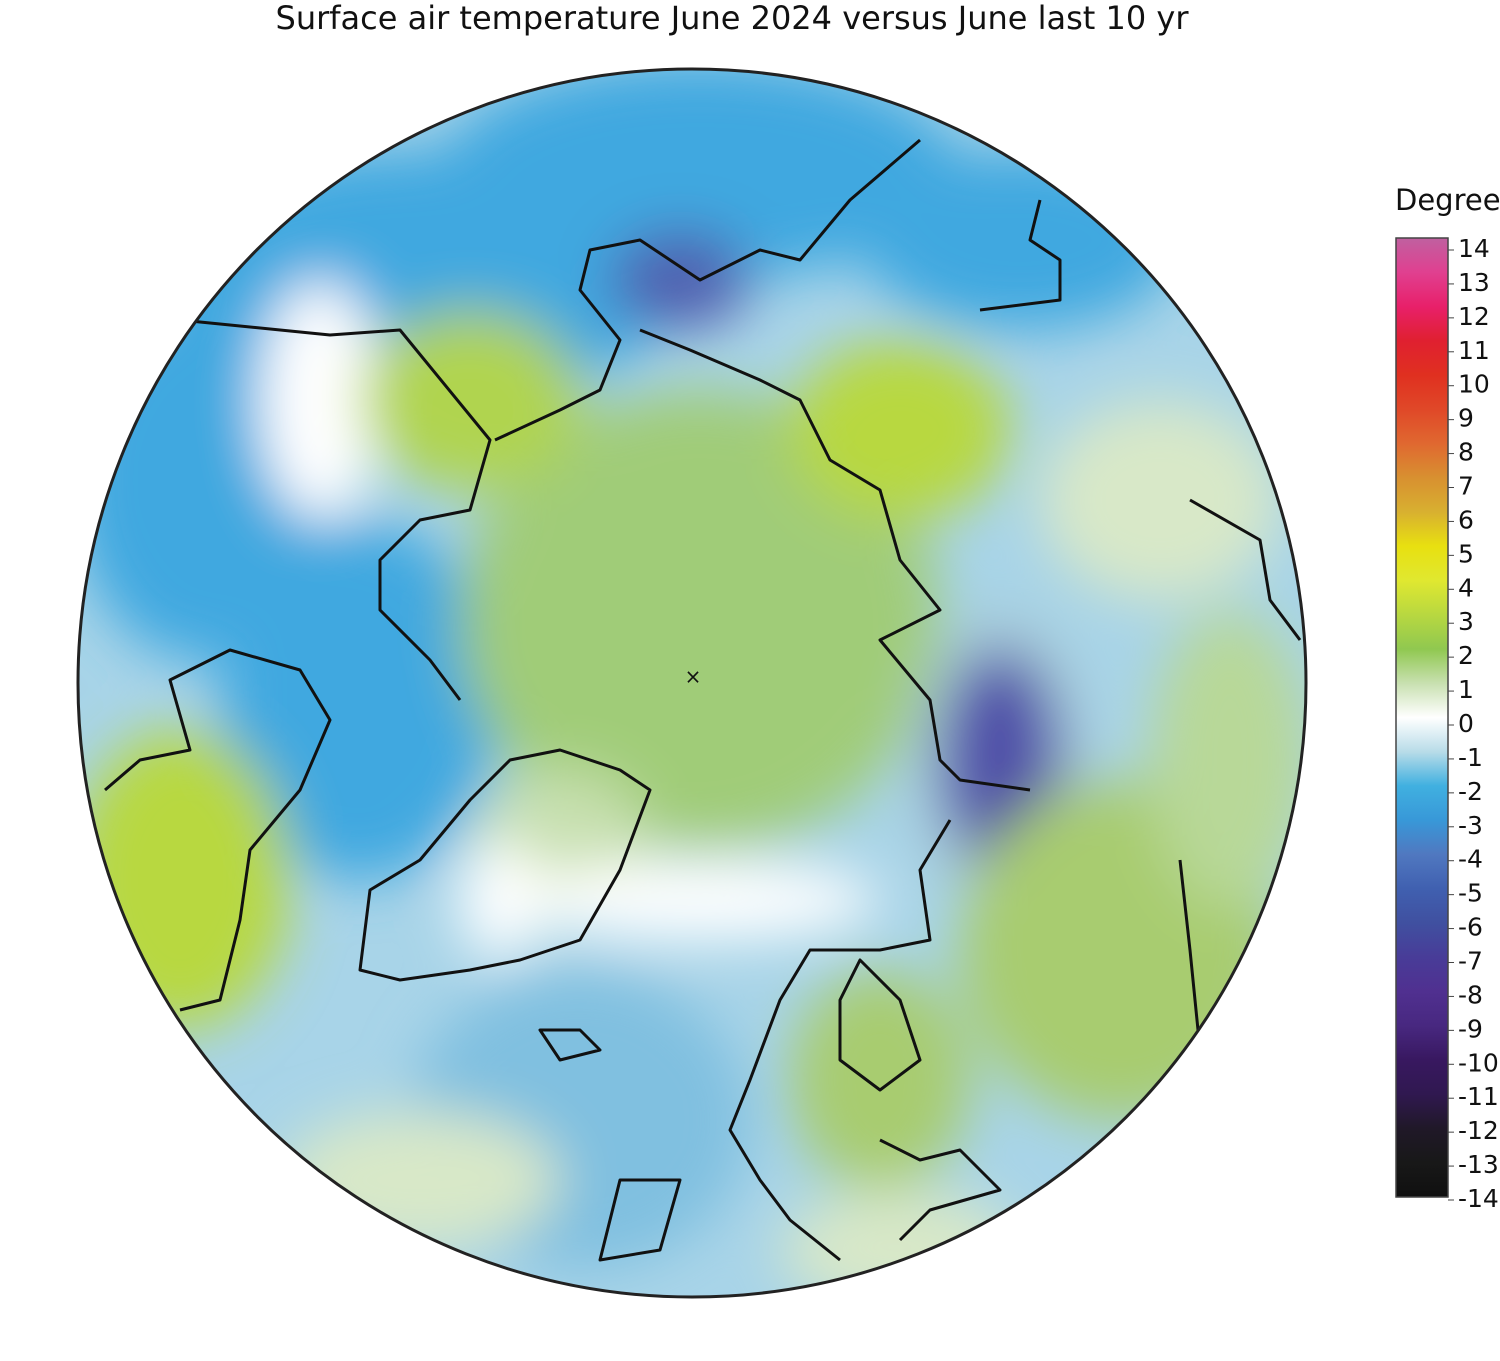  I want to click on colorbar-tick-label: 0, so click(1466, 723).